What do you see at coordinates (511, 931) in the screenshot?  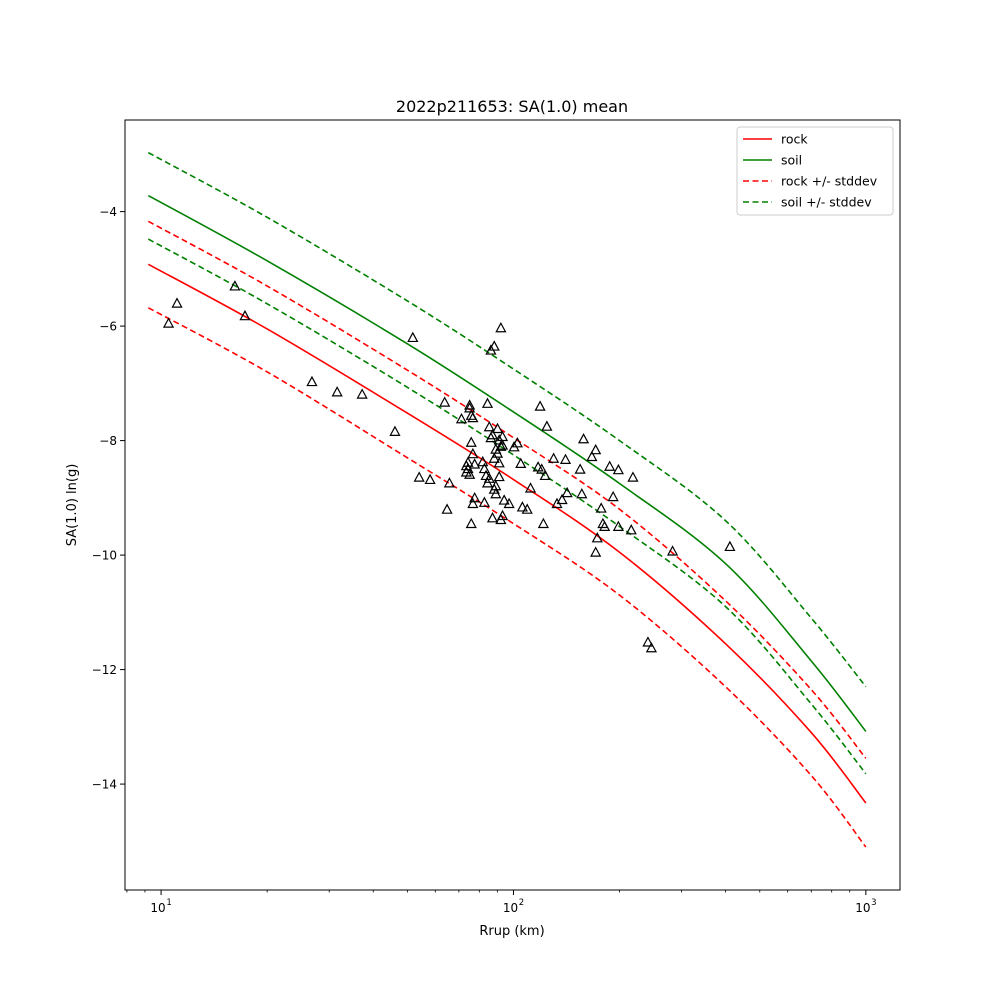 I see `x-axis-label: Rrup (km)` at bounding box center [511, 931].